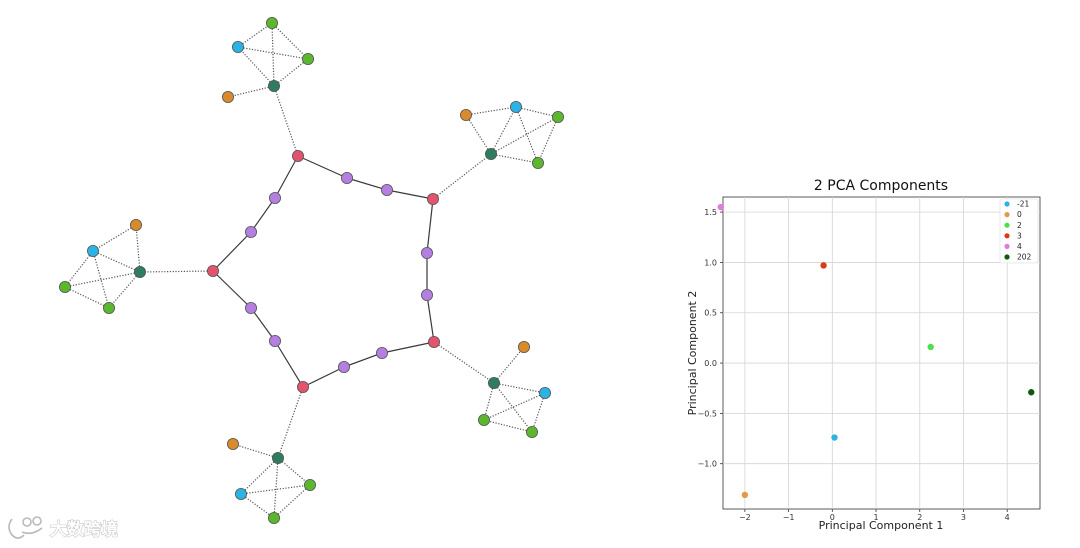 Image resolution: width=1080 pixels, height=548 pixels. I want to click on x-tick-label: 4, so click(1007, 517).